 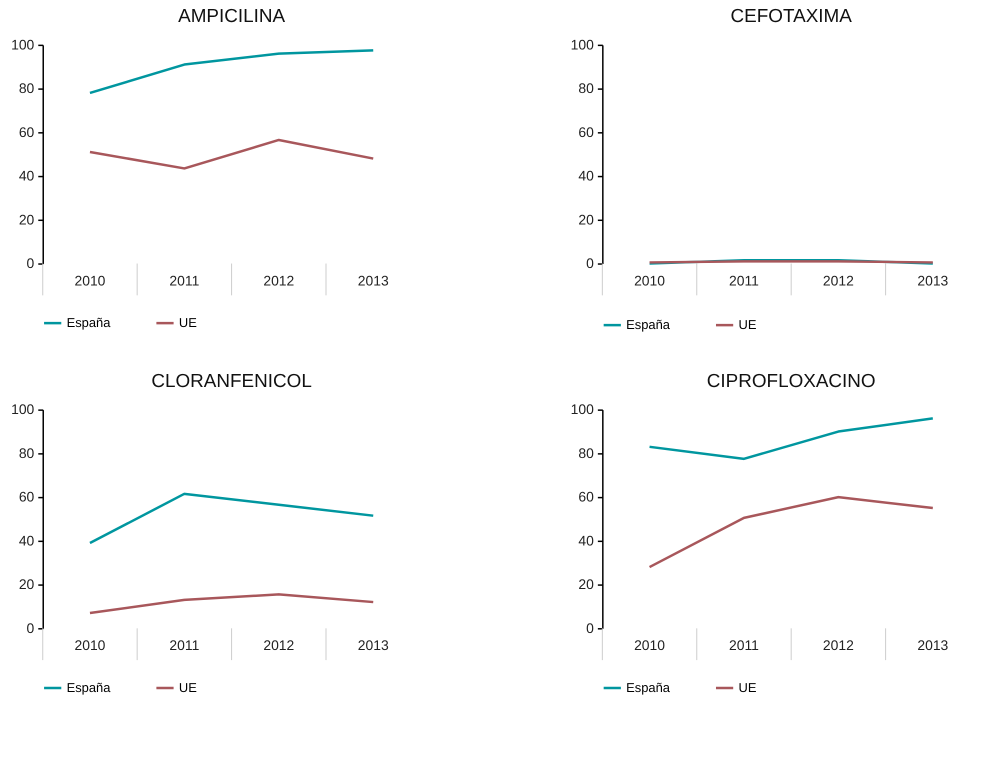 I want to click on chart-title: CIPROFLOXACINO, so click(x=791, y=381).